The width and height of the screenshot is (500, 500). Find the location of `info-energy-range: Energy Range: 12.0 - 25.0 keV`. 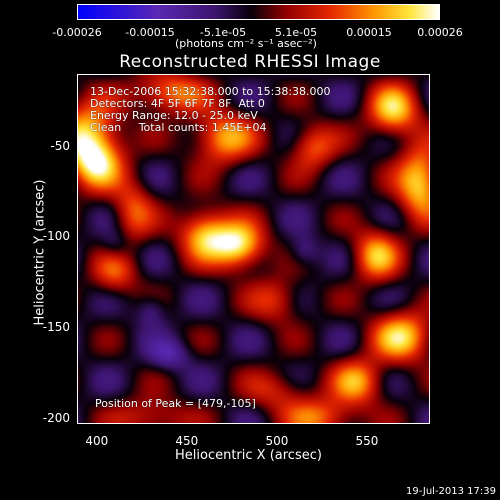

info-energy-range: Energy Range: 12.0 - 25.0 keV is located at coordinates (174, 115).